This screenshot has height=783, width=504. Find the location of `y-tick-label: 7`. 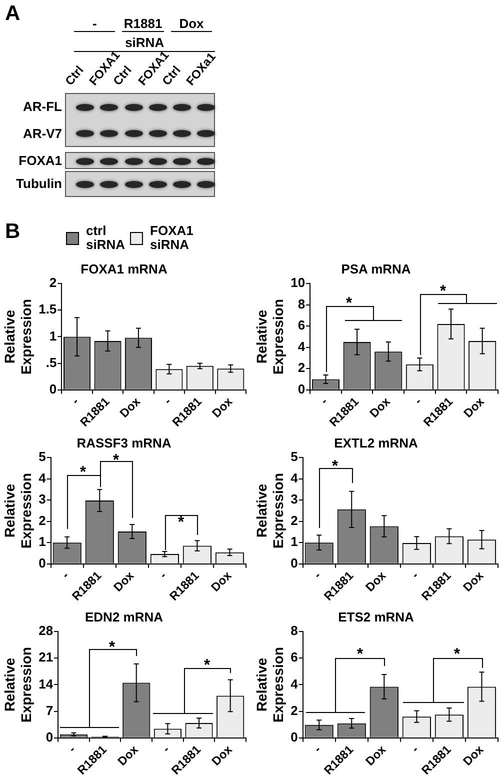

y-tick-label: 7 is located at coordinates (50, 710).